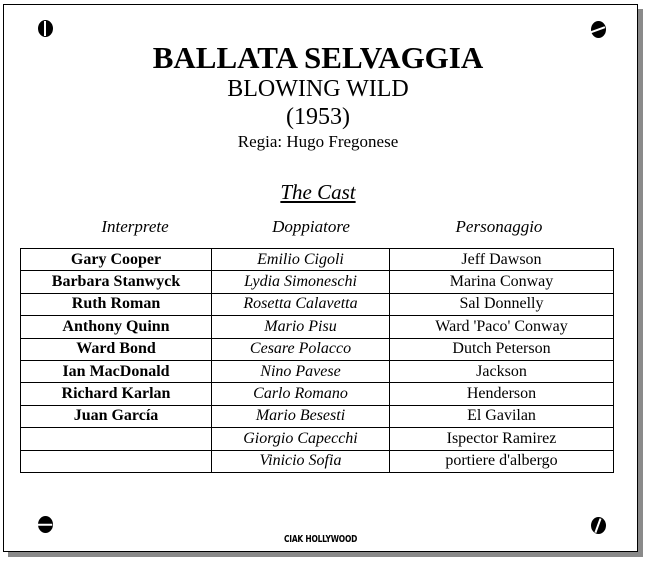  I want to click on voice-actor-cell: Rosetta Calavetta, so click(300, 304).